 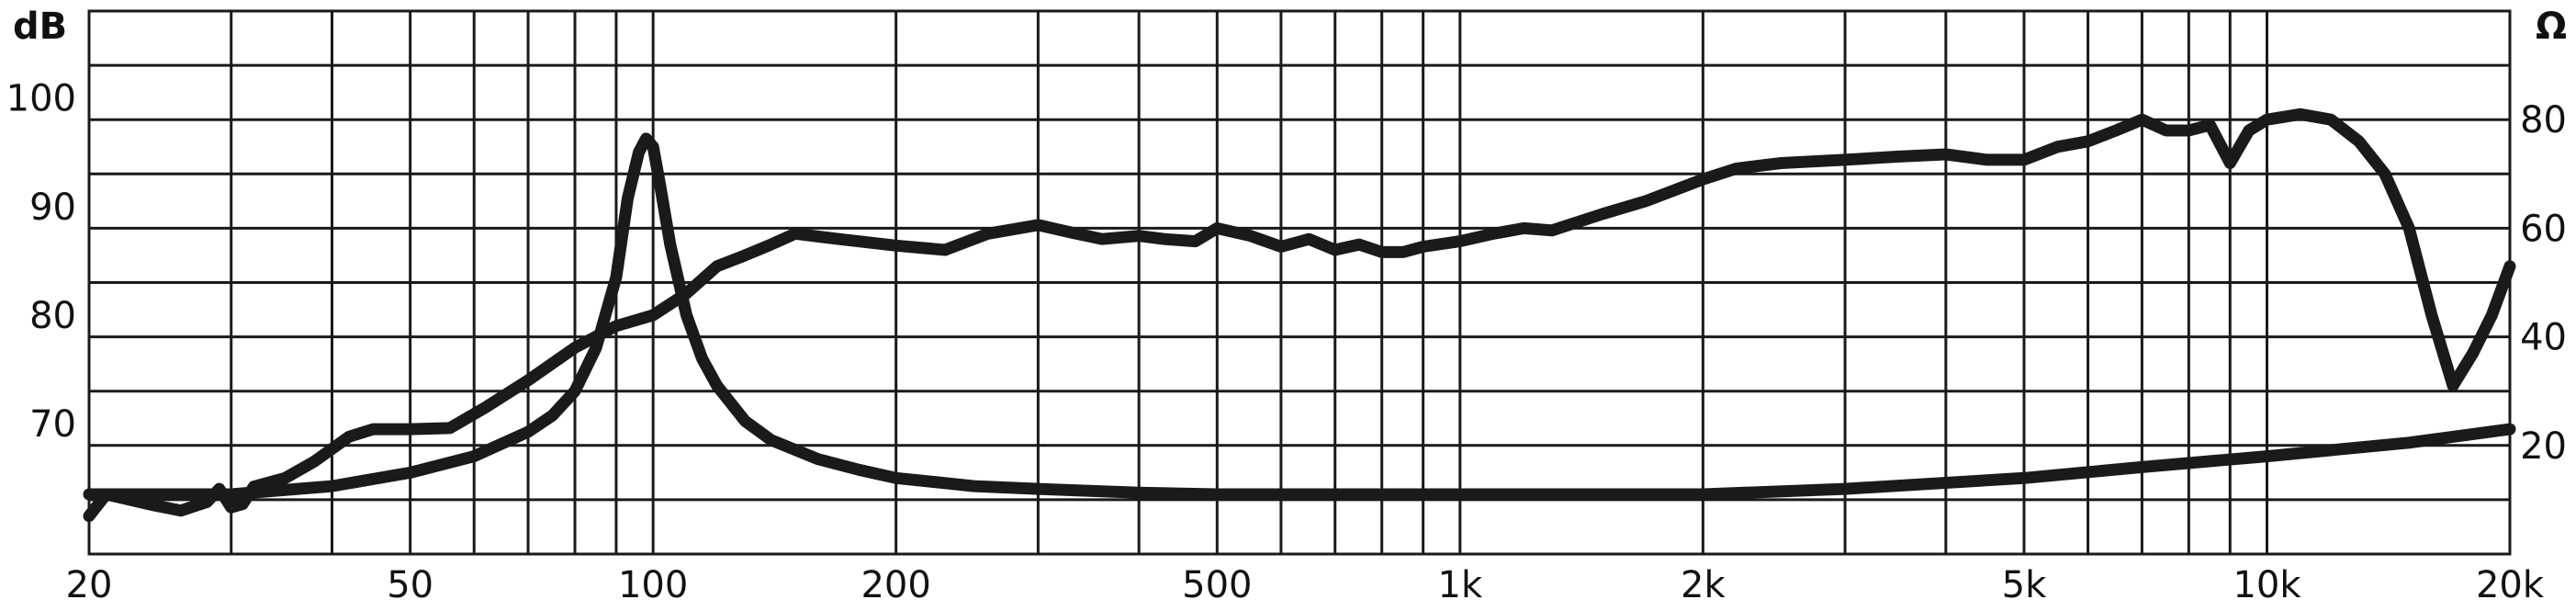 I want to click on left-tick-label: 70, so click(x=52, y=425).